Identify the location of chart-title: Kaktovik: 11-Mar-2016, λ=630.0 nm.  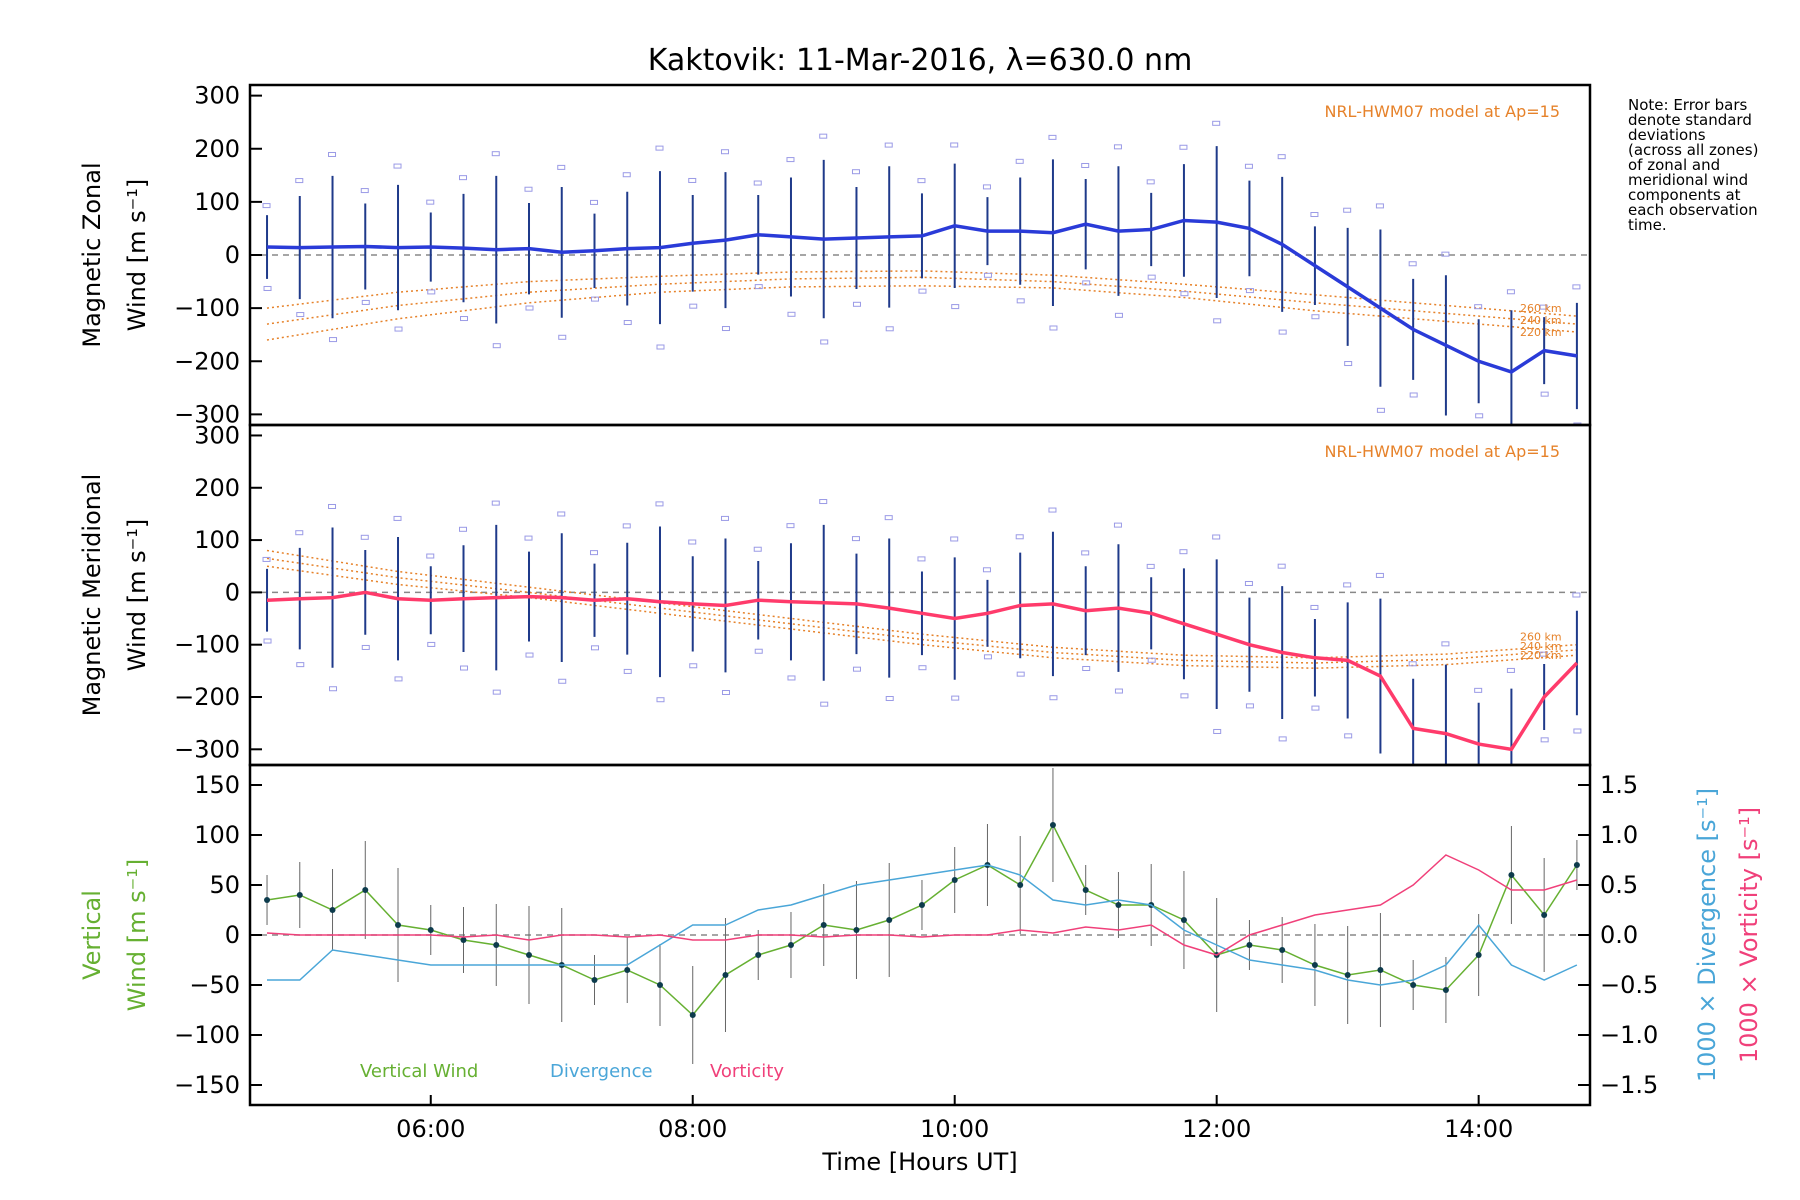
(920, 60).